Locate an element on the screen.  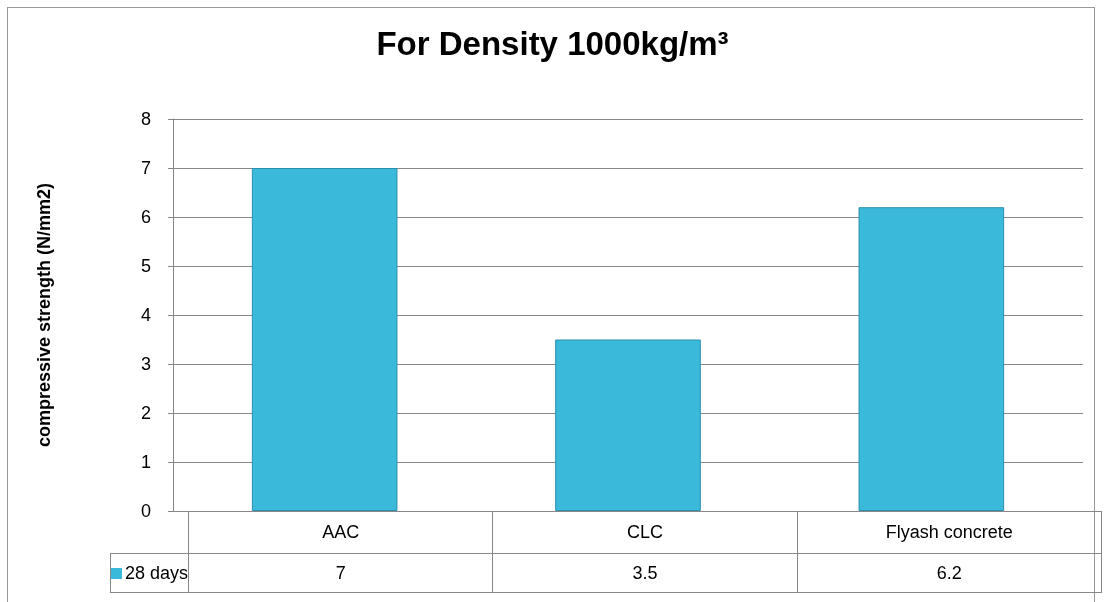
x-tick-label: CLC is located at coordinates (645, 532).